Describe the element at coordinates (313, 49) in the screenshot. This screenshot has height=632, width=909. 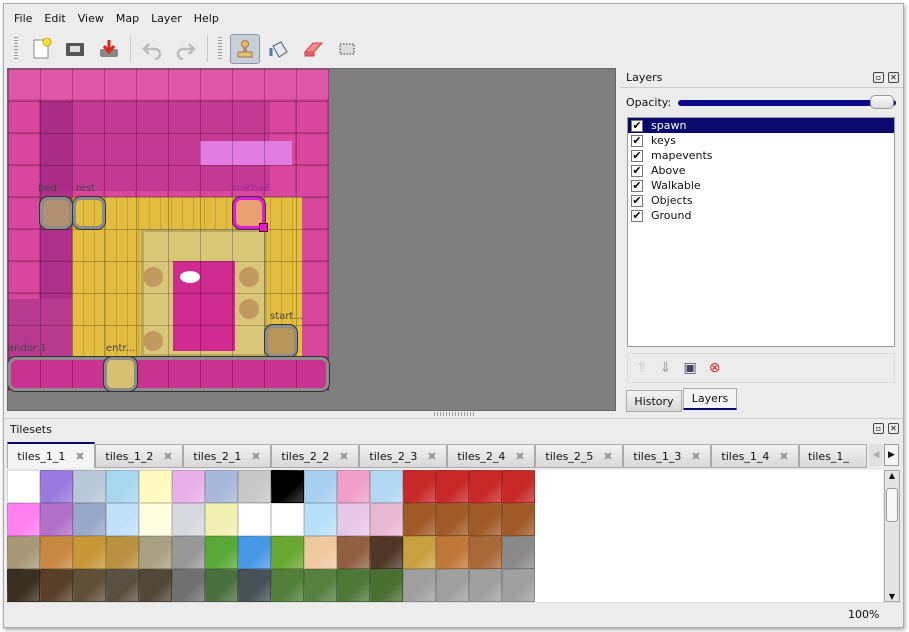
I see `eraser-icon` at that location.